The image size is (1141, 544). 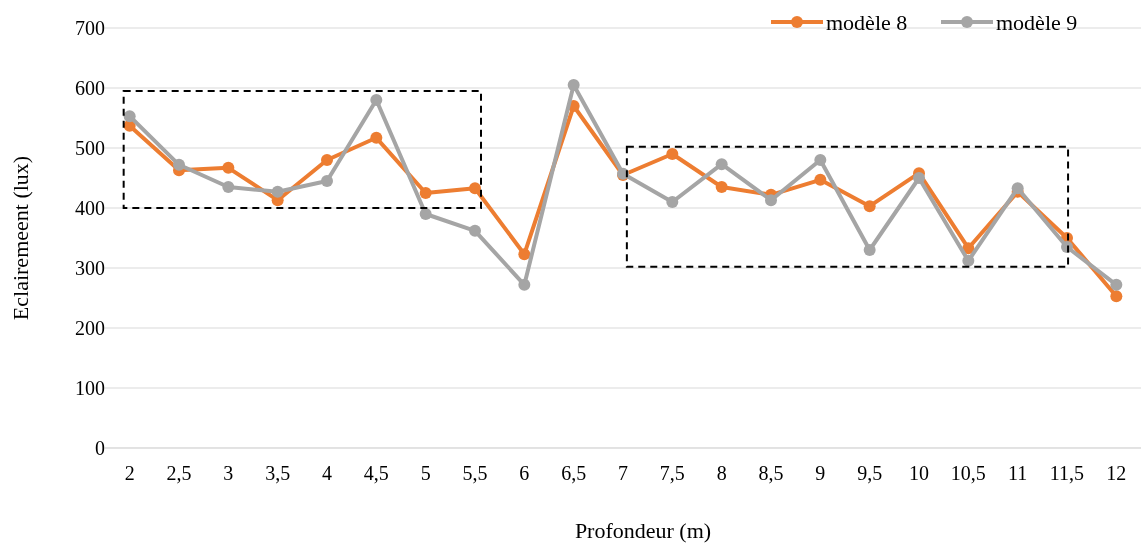 I want to click on x-tick-label: 8,5, so click(x=771, y=473).